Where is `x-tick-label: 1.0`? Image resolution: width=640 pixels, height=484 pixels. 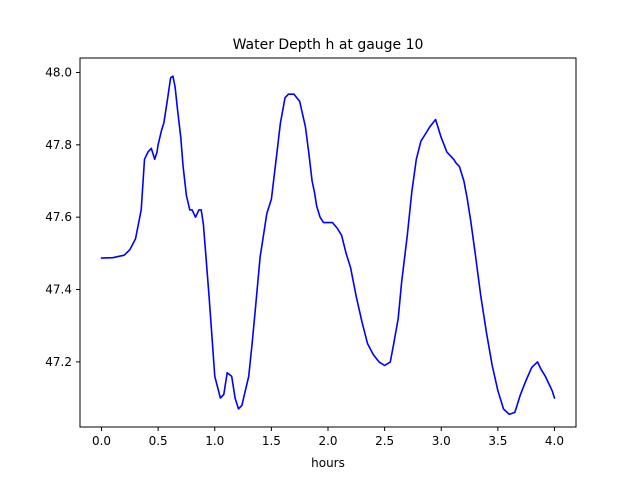
x-tick-label: 1.0 is located at coordinates (214, 441).